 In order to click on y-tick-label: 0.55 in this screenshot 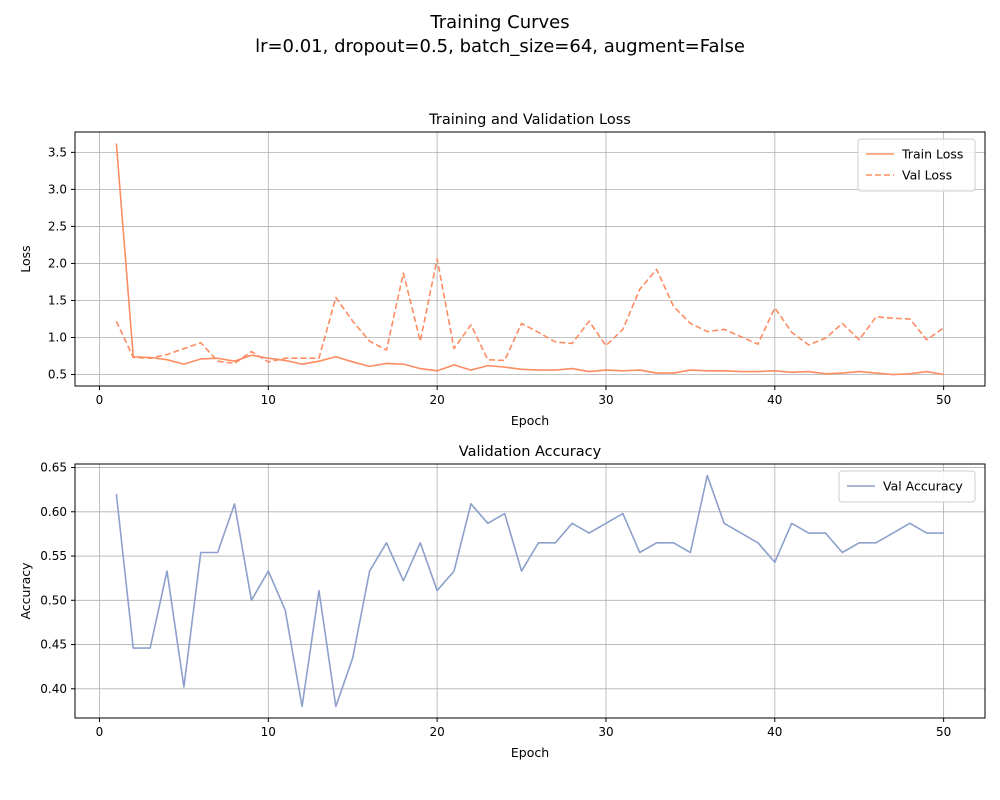, I will do `click(53, 556)`.